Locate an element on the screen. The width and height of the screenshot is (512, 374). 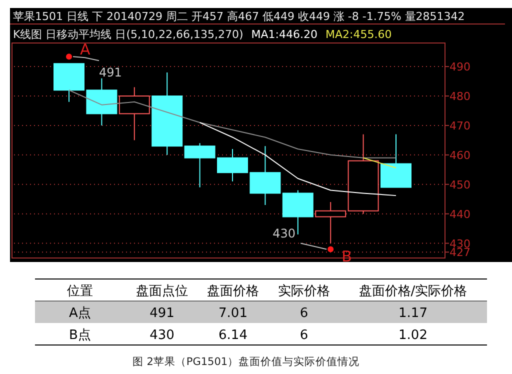
y-tick-label: 450 is located at coordinates (460, 185).